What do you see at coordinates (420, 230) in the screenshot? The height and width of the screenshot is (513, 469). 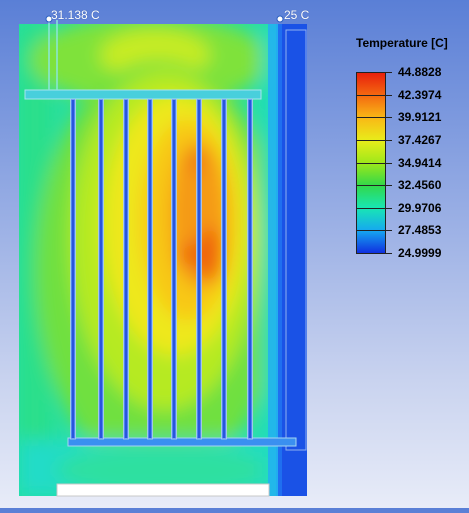 I see `legend-value: 27.4853` at bounding box center [420, 230].